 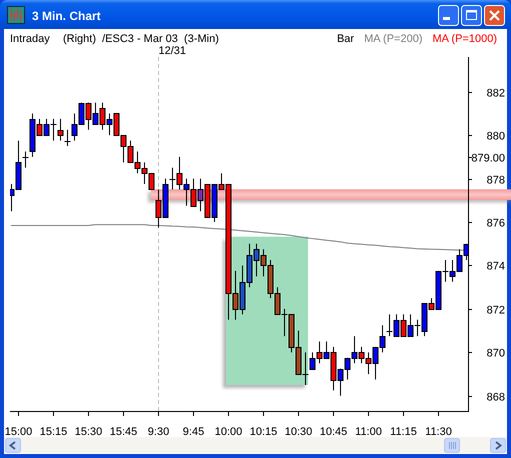 What do you see at coordinates (393, 39) in the screenshot?
I see `text: MA (P=200)` at bounding box center [393, 39].